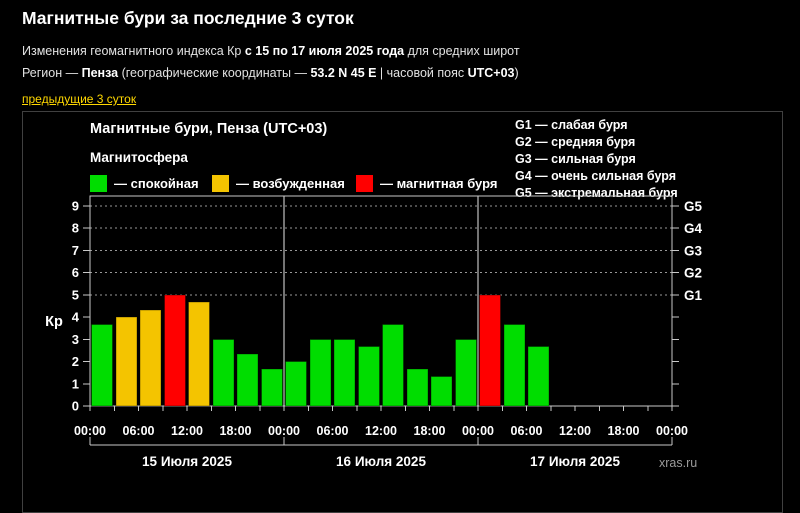 Image resolution: width=800 pixels, height=513 pixels. I want to click on legend-swatch-storm, so click(364, 183).